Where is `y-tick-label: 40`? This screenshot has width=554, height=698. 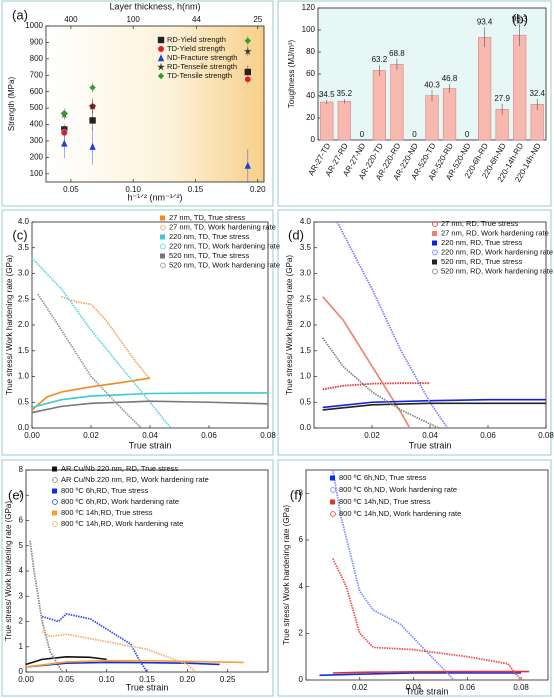 y-tick-label: 40 is located at coordinates (310, 95).